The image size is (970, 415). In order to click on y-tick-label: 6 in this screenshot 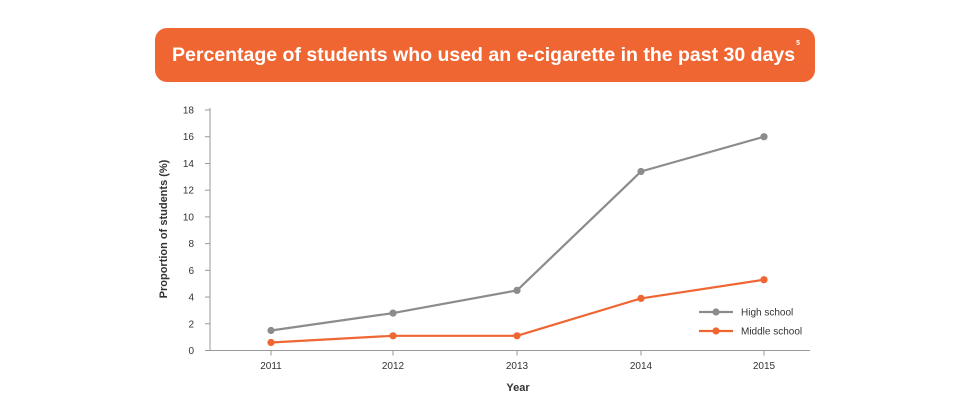, I will do `click(191, 271)`.